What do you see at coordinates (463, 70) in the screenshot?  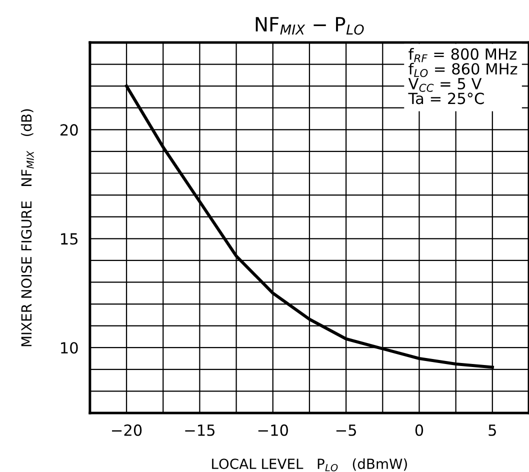 I see `annotation: f$_{LO}$ = 860 MHz` at bounding box center [463, 70].